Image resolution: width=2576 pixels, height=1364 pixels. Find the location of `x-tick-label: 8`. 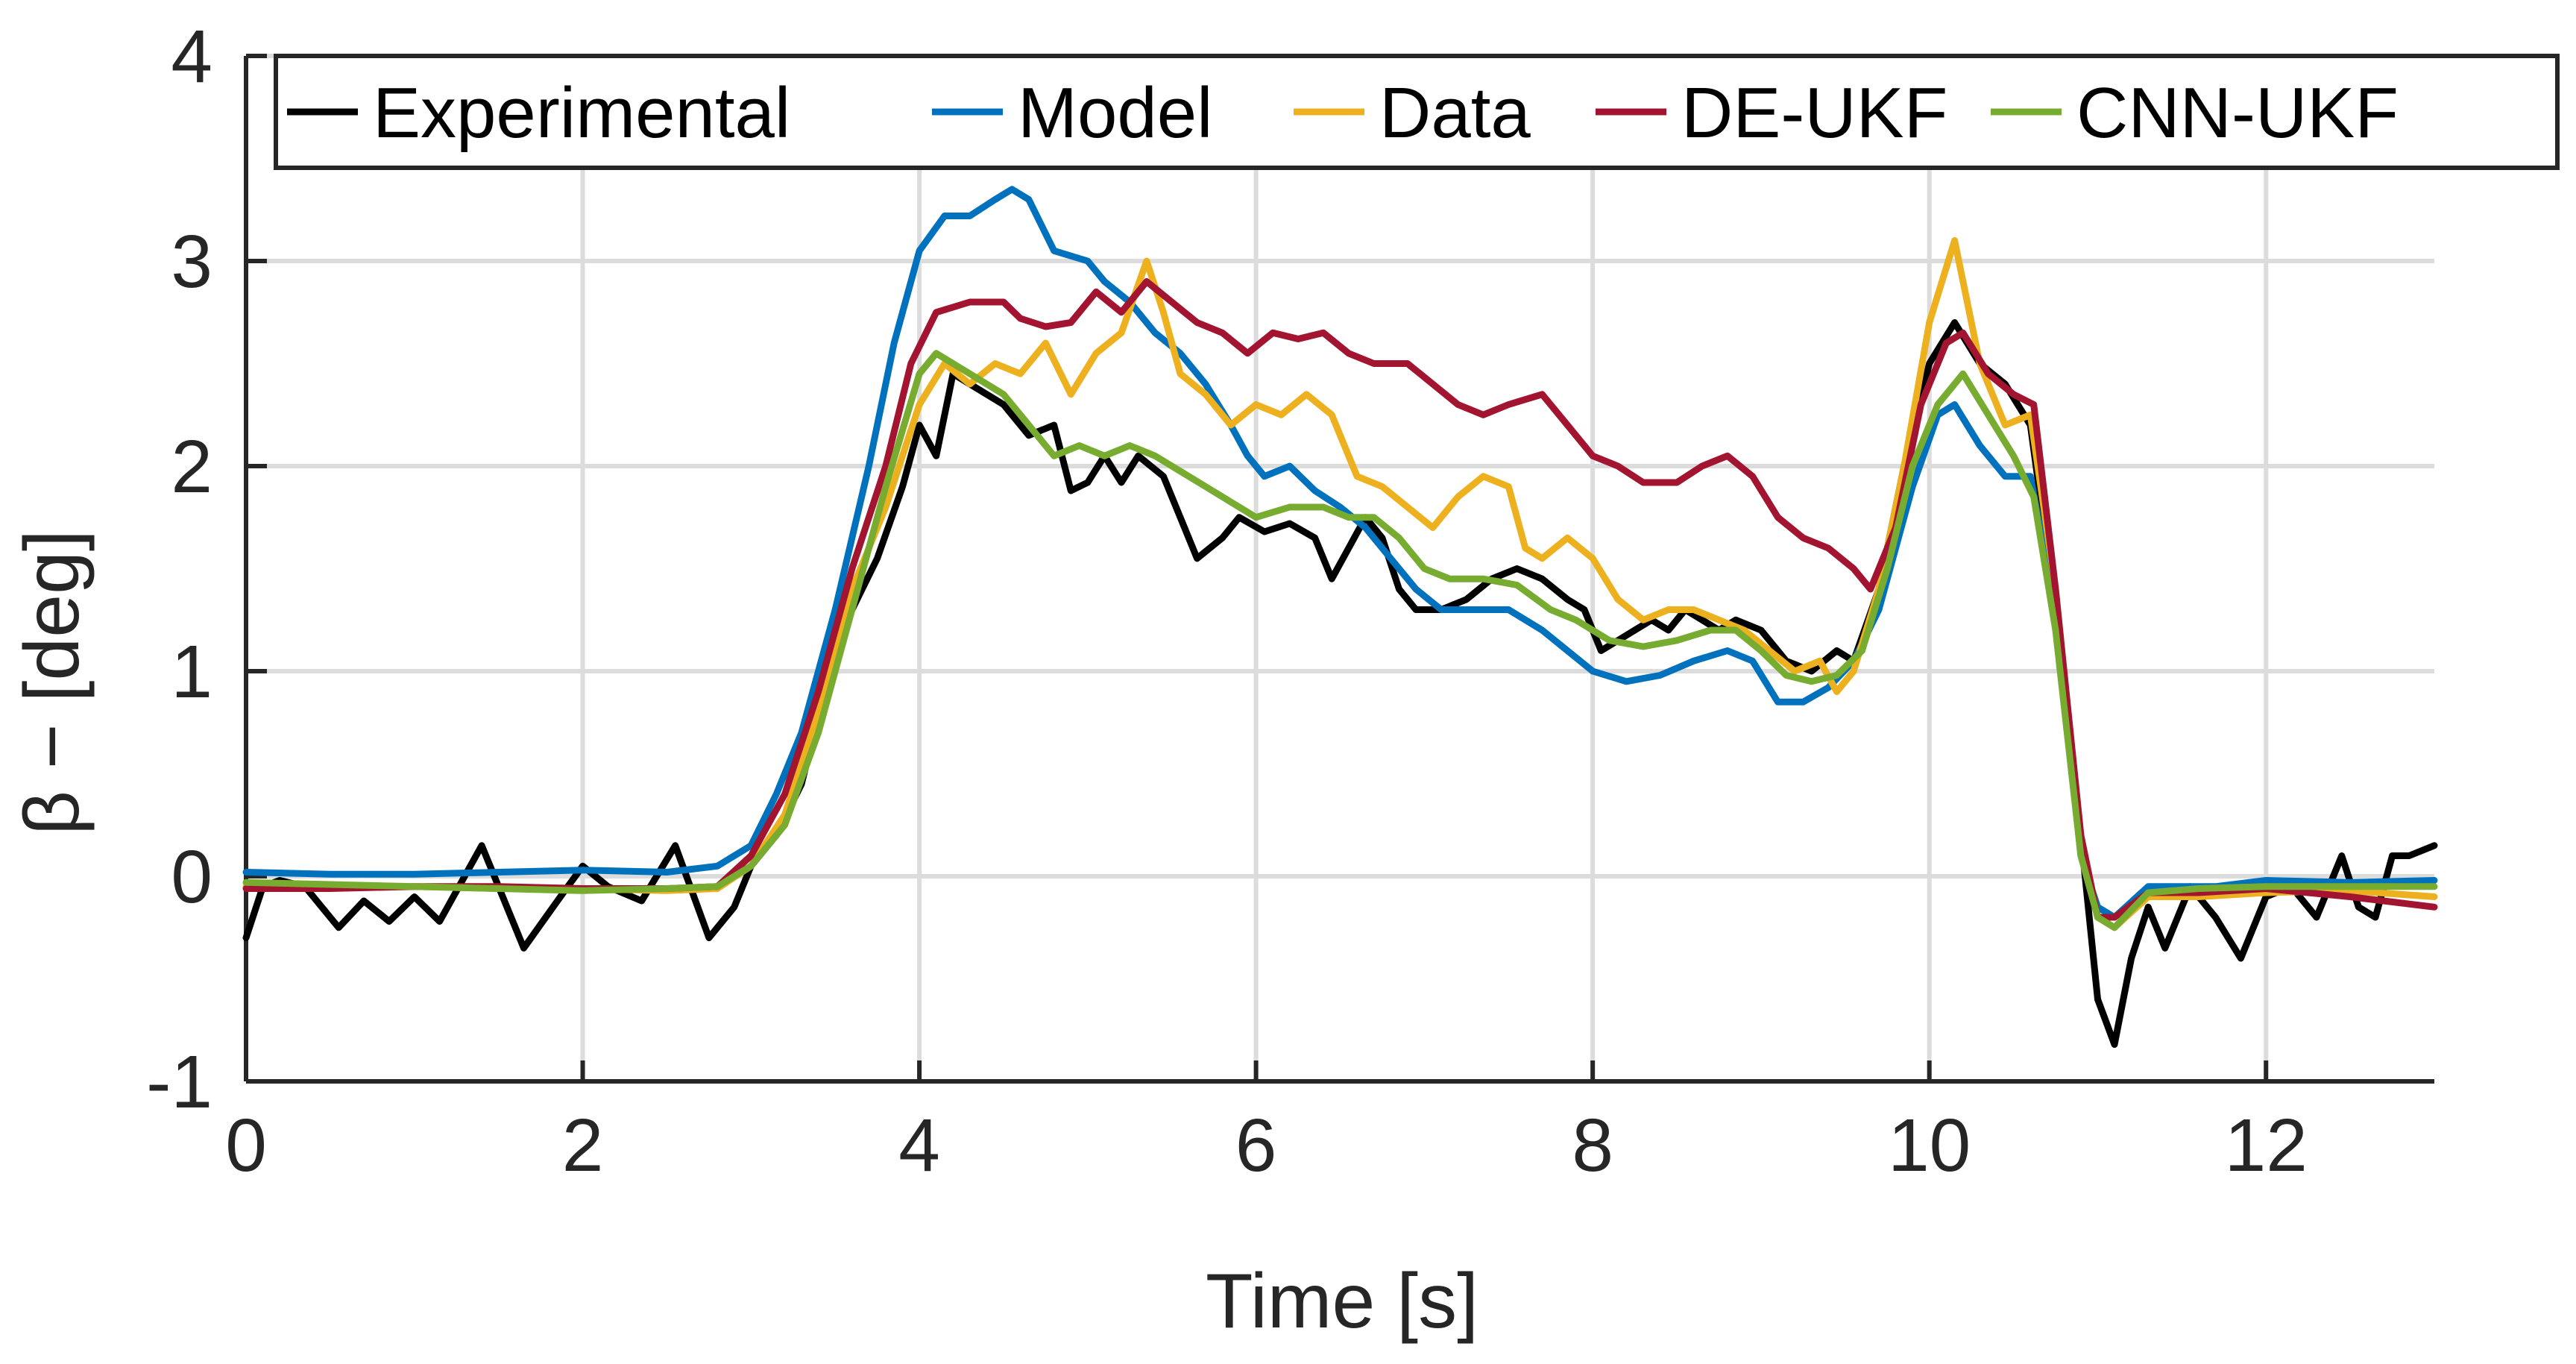

x-tick-label: 8 is located at coordinates (1592, 1145).